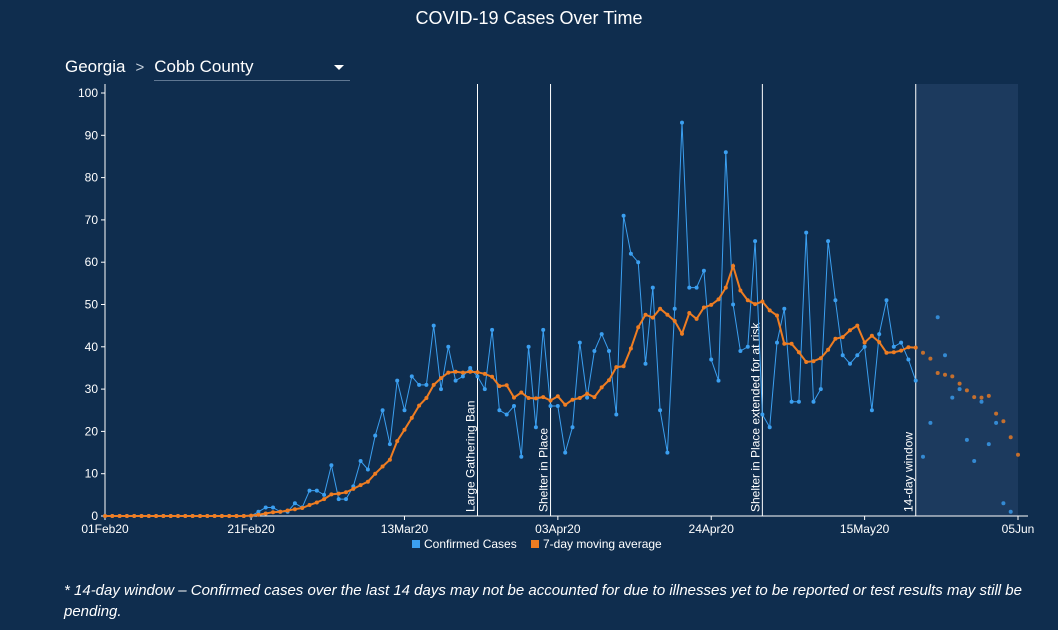 Image resolution: width=1058 pixels, height=630 pixels. What do you see at coordinates (537, 544) in the screenshot?
I see `legend: Confirmed Cases 7-day moving average` at bounding box center [537, 544].